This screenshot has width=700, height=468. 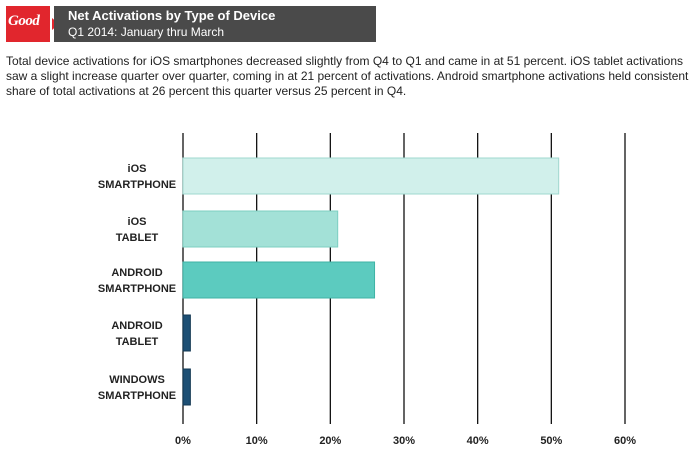 What do you see at coordinates (146, 32) in the screenshot?
I see `chart-subtitle: Q1 2014: January thru March` at bounding box center [146, 32].